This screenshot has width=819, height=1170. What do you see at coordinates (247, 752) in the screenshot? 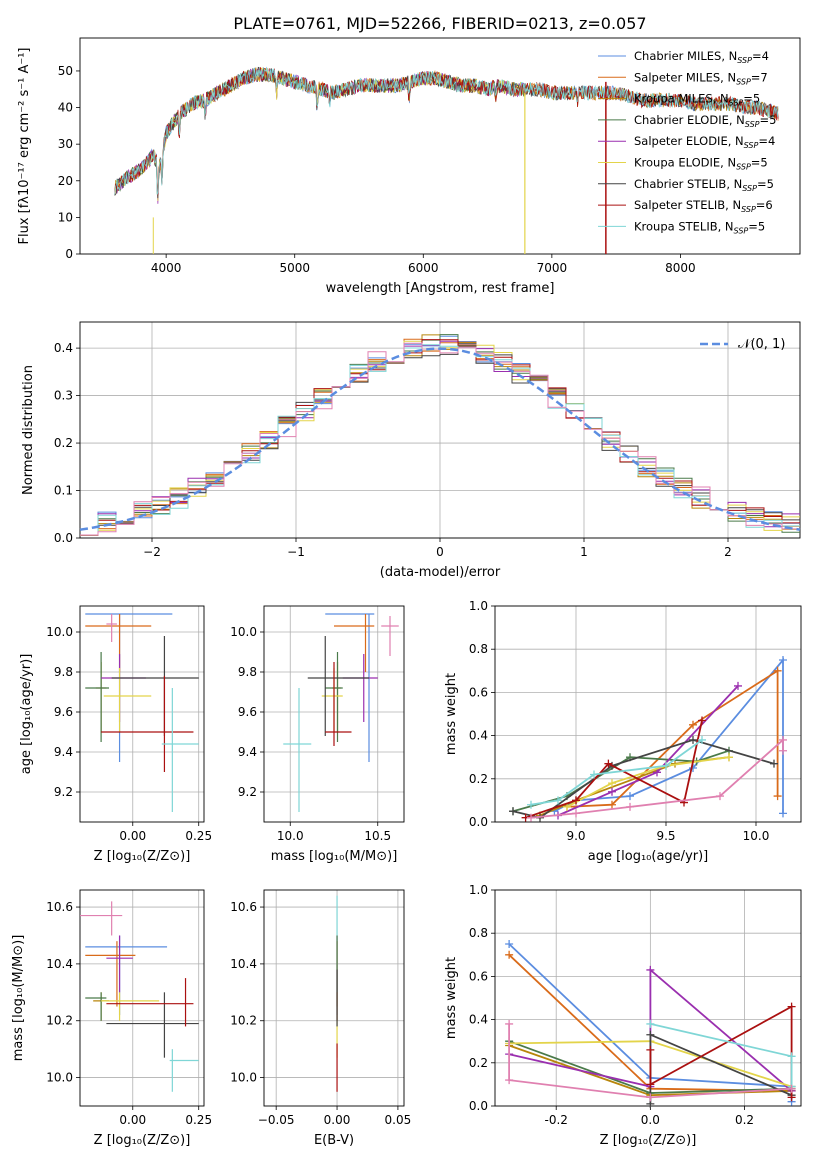
I see `y-tick-label: 9.4` at bounding box center [247, 752].